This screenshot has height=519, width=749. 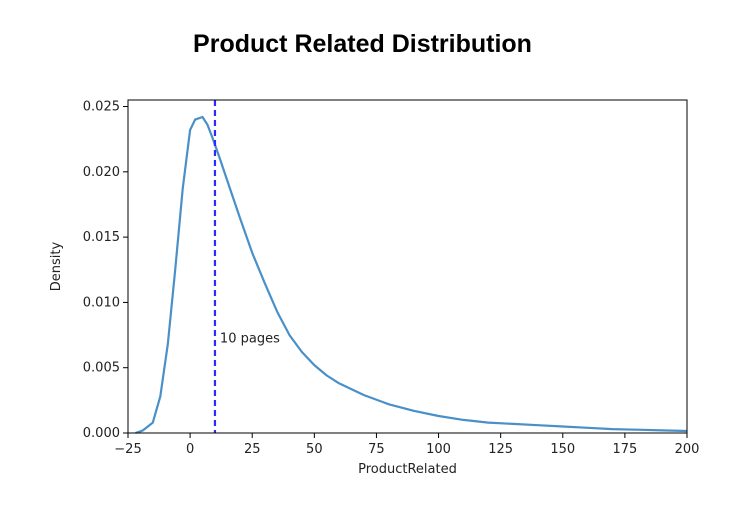 I want to click on y-tick-label: 0.025, so click(x=101, y=107).